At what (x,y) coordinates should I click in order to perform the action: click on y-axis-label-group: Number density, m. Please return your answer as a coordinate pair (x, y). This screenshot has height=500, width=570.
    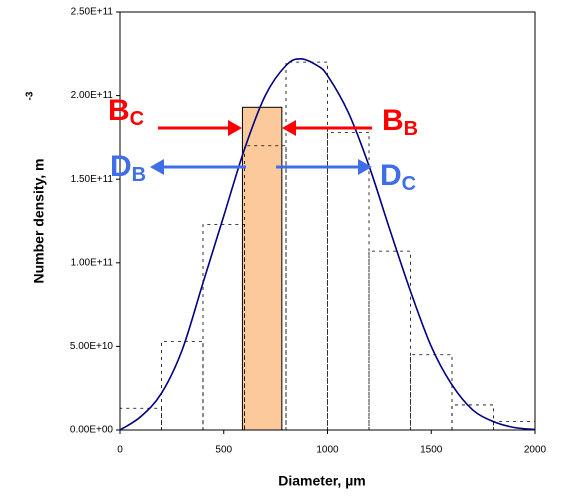
    Looking at the image, I should click on (39, 221).